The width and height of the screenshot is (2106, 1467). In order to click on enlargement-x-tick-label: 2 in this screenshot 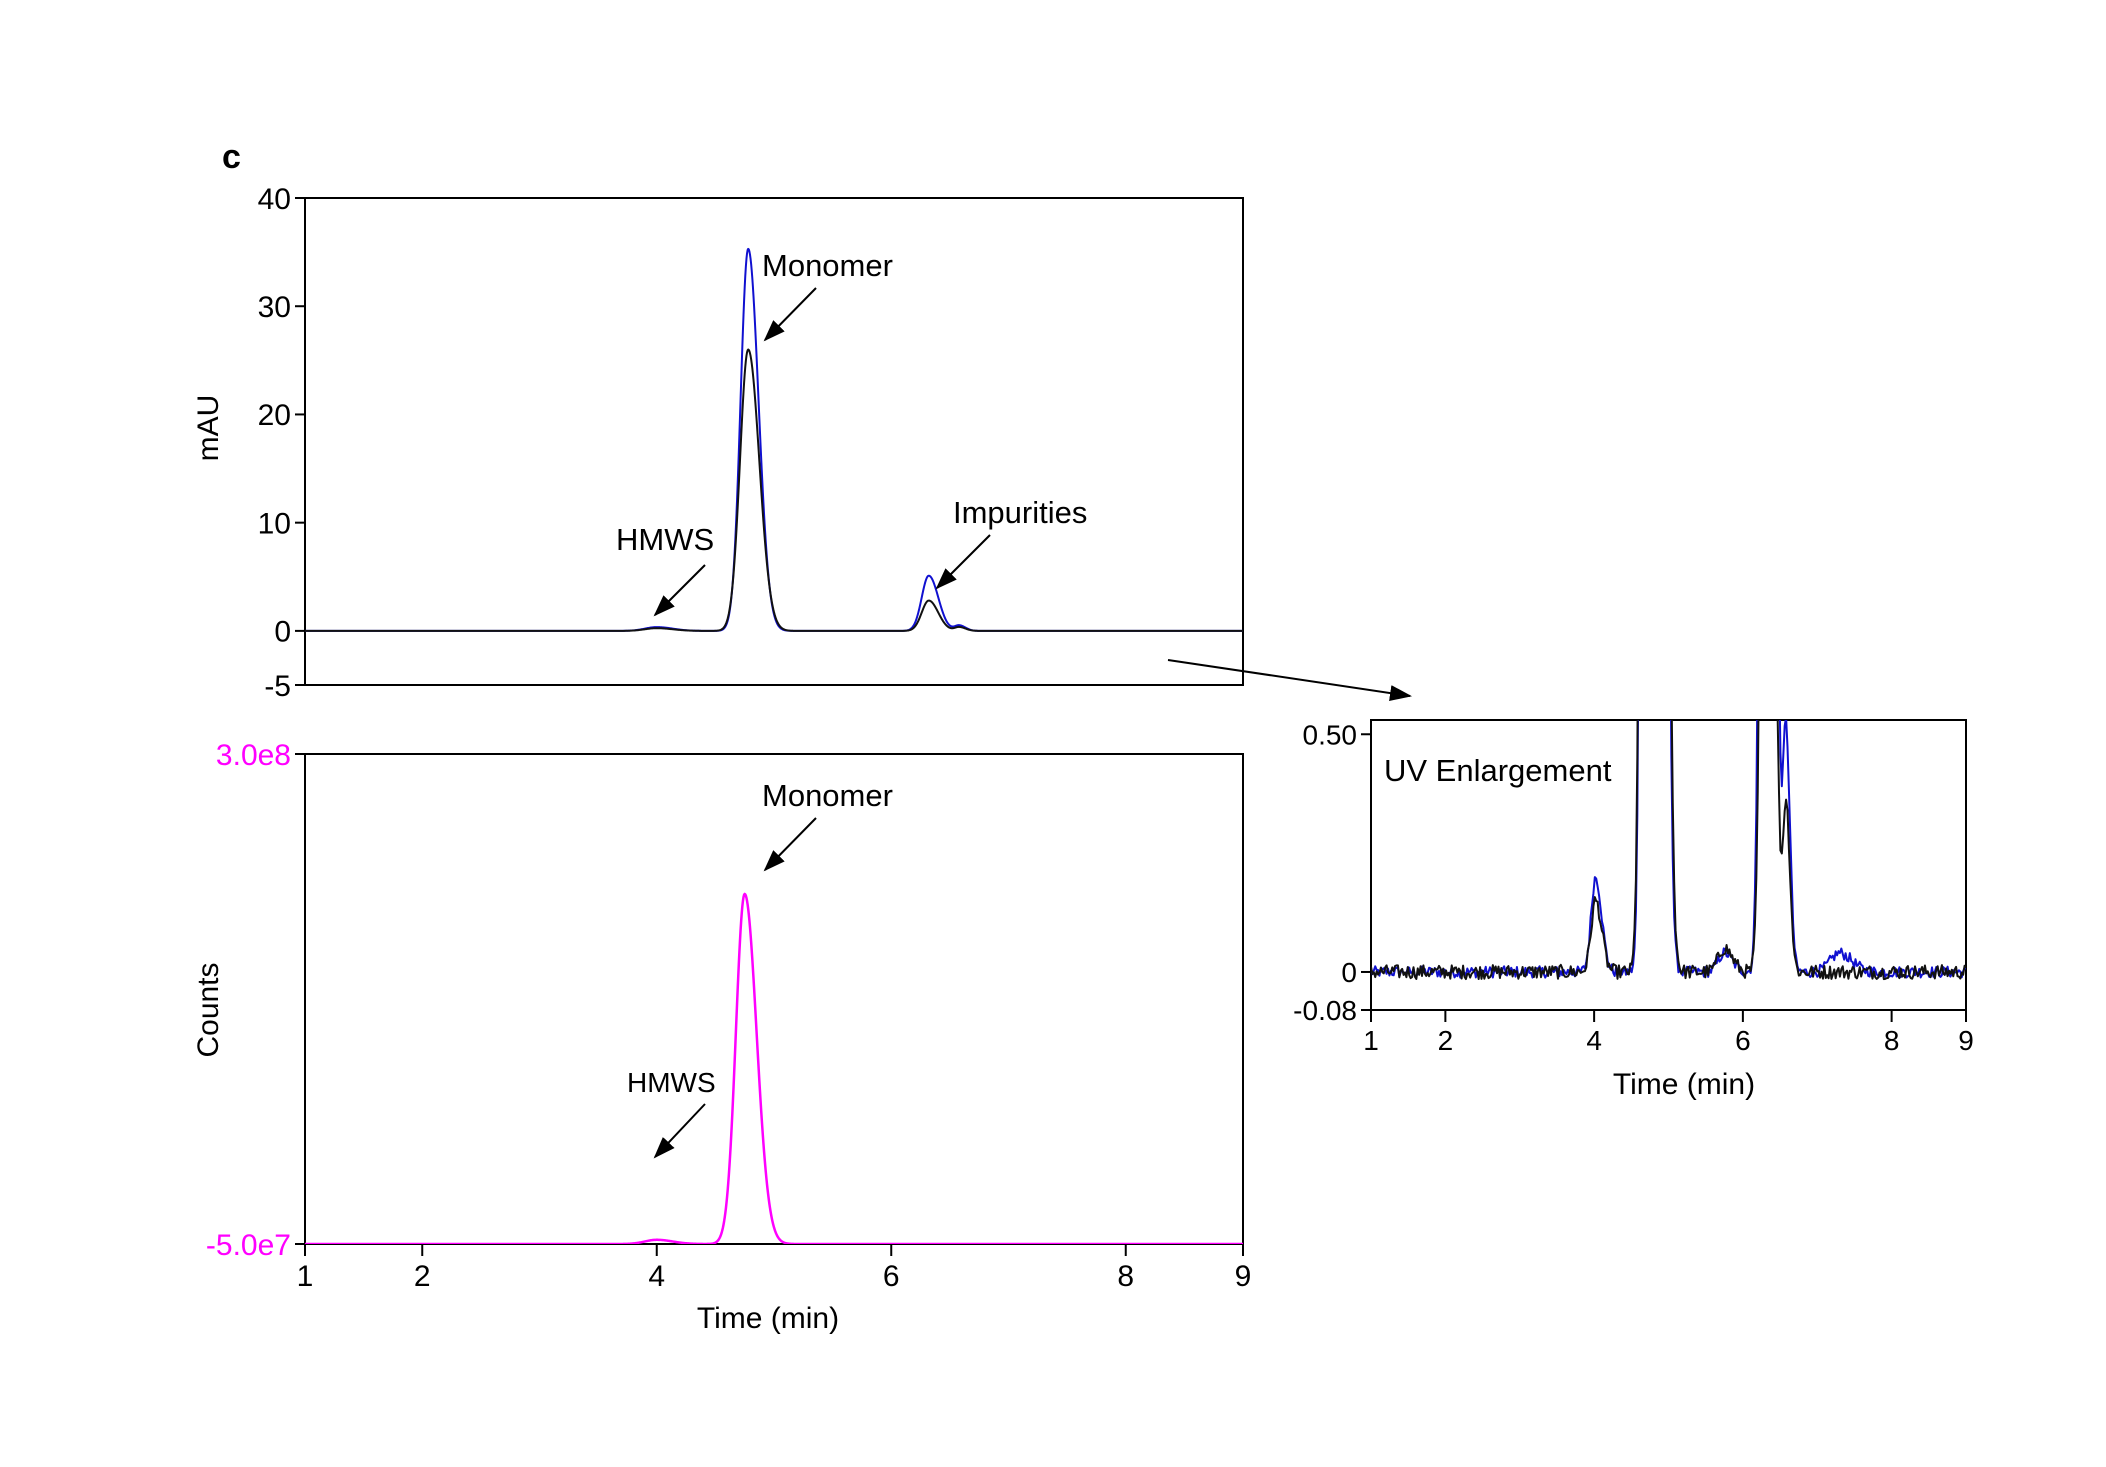, I will do `click(1446, 1040)`.